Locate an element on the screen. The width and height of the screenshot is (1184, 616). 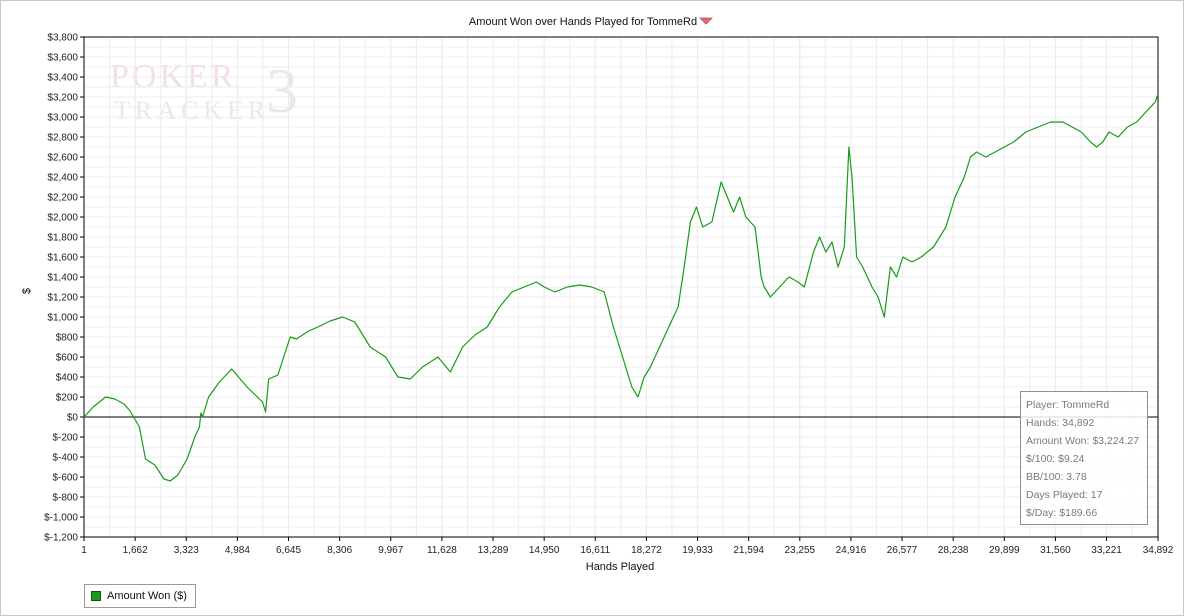
y-tick-label: $0 is located at coordinates (73, 418).